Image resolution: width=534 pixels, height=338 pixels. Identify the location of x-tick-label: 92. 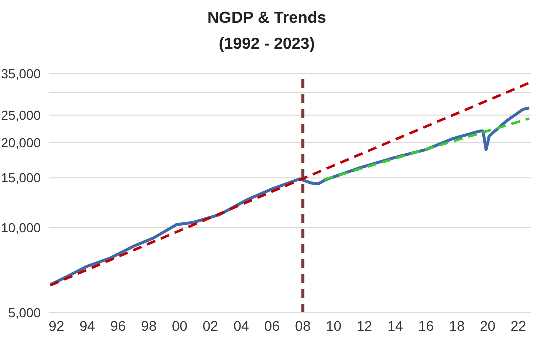
(56, 326).